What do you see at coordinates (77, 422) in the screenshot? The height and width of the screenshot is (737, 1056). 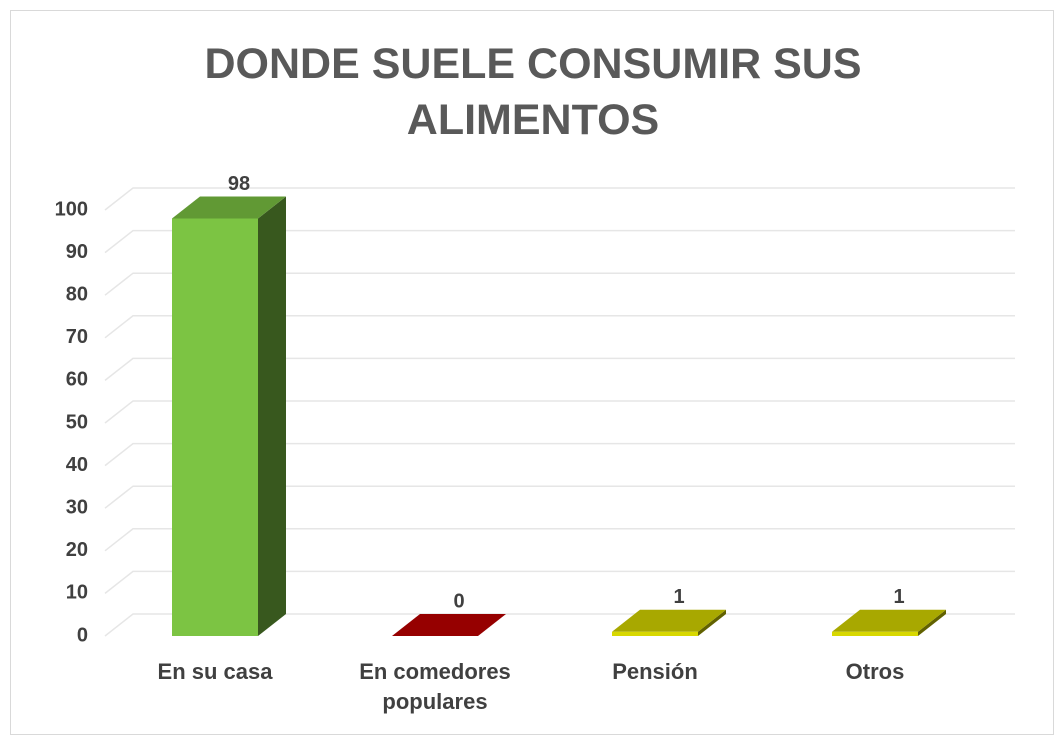 I see `y-tick-label: 50` at bounding box center [77, 422].